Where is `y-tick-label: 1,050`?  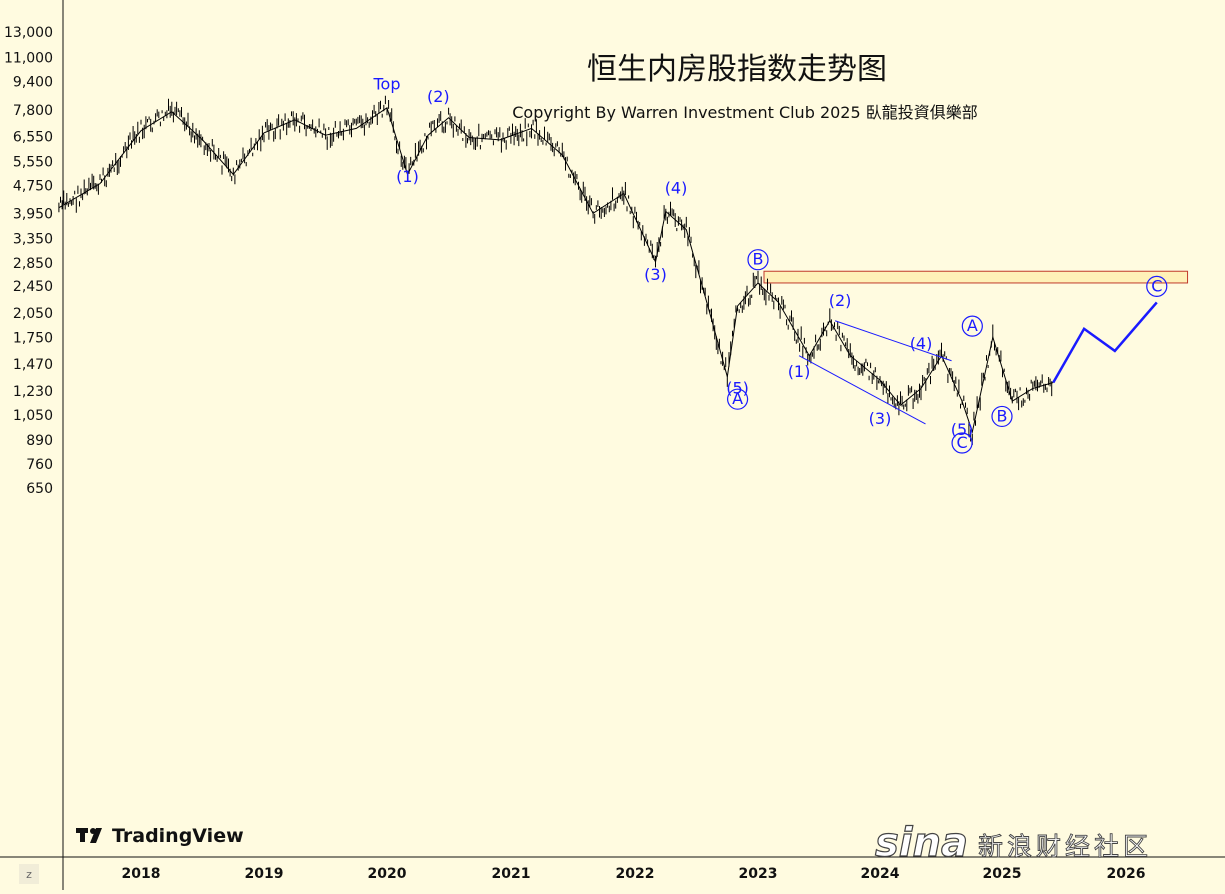 y-tick-label: 1,050 is located at coordinates (33, 416).